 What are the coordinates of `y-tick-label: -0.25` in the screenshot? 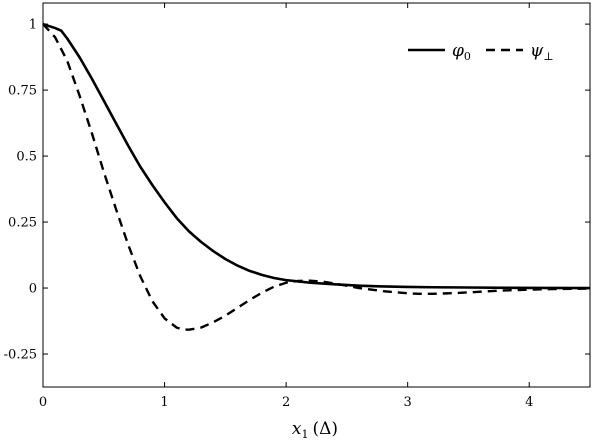 It's located at (20, 355).